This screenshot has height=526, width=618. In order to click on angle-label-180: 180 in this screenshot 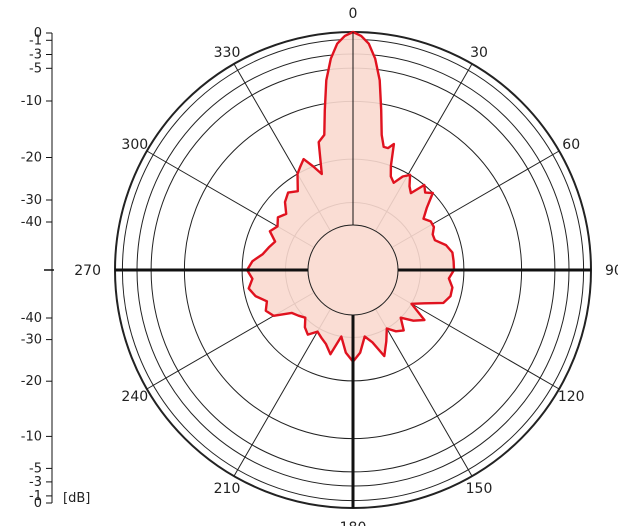, I will do `click(353, 523)`.